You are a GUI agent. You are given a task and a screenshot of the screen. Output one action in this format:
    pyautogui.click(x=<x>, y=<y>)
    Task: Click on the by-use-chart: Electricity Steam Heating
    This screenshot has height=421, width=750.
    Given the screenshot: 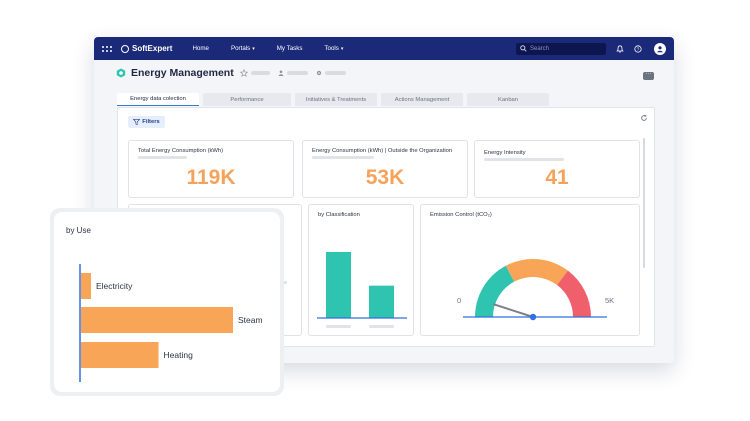 What is the action you would take?
    pyautogui.click(x=171, y=323)
    